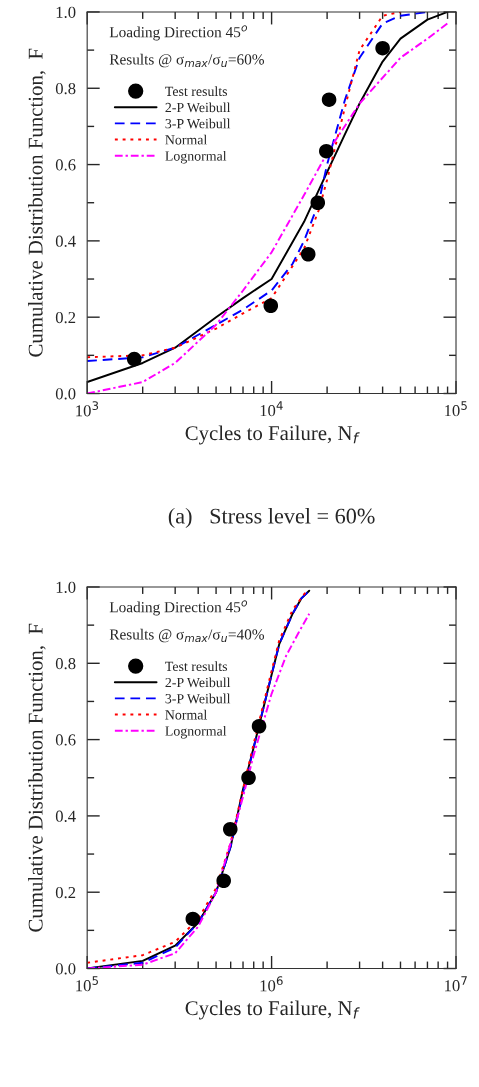  Describe the element at coordinates (271, 518) in the screenshot. I see `text: (a) Stress level = 60%` at that location.